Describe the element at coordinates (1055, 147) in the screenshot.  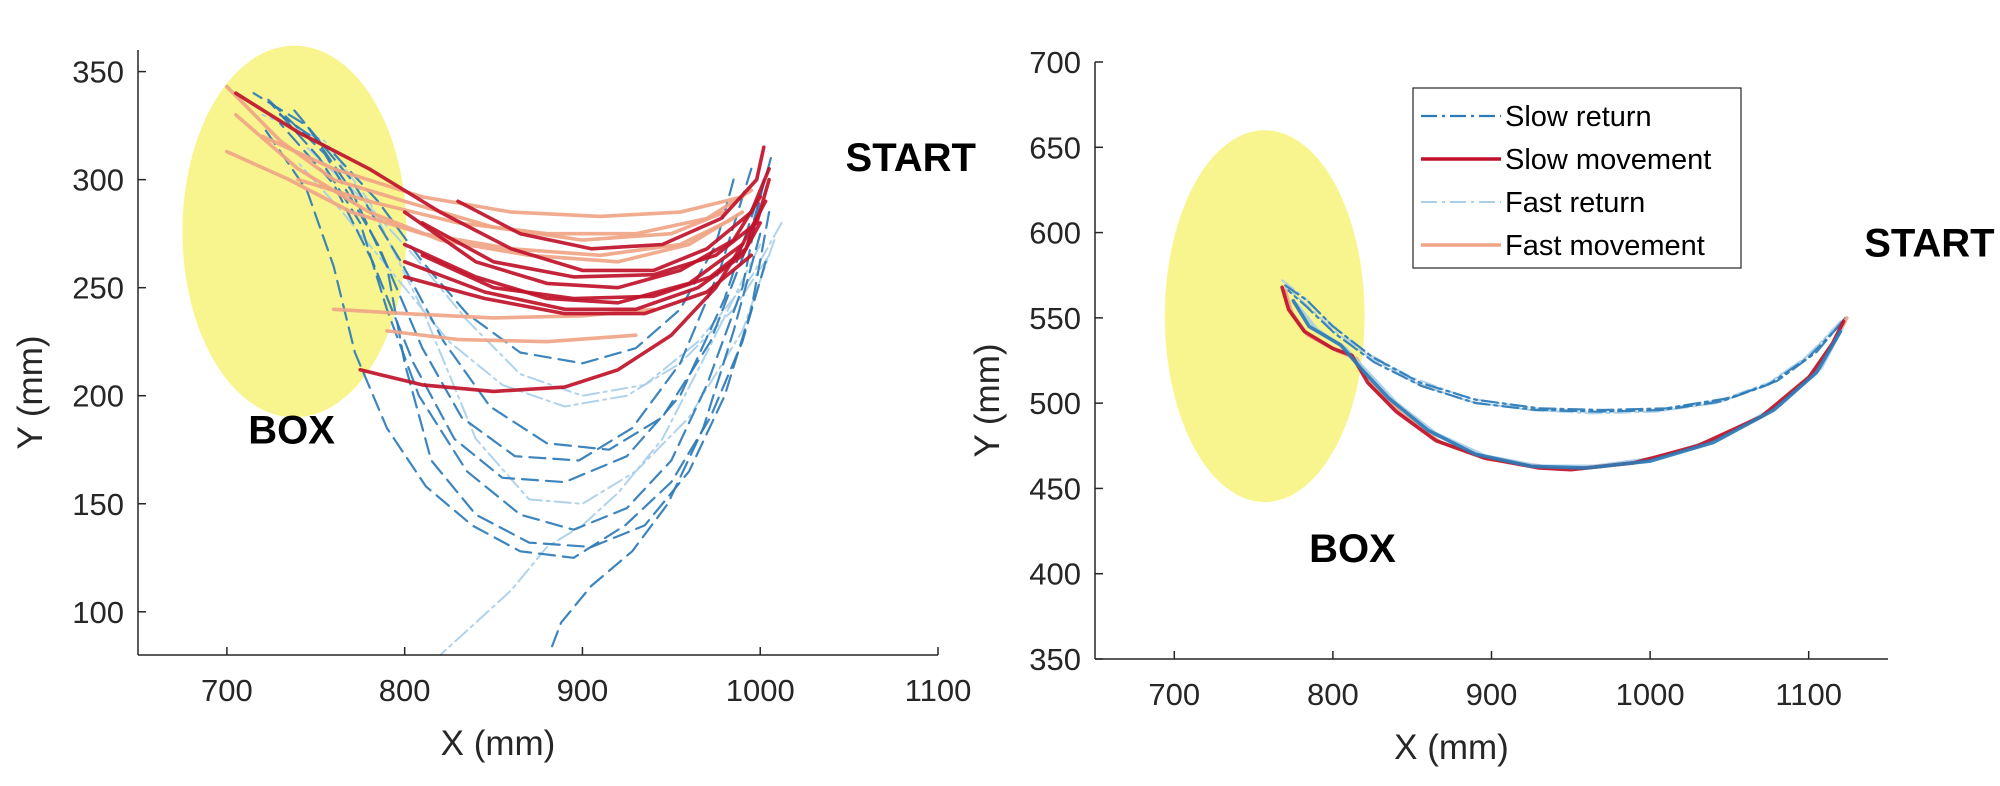
I see `y-tick-label: 650` at that location.